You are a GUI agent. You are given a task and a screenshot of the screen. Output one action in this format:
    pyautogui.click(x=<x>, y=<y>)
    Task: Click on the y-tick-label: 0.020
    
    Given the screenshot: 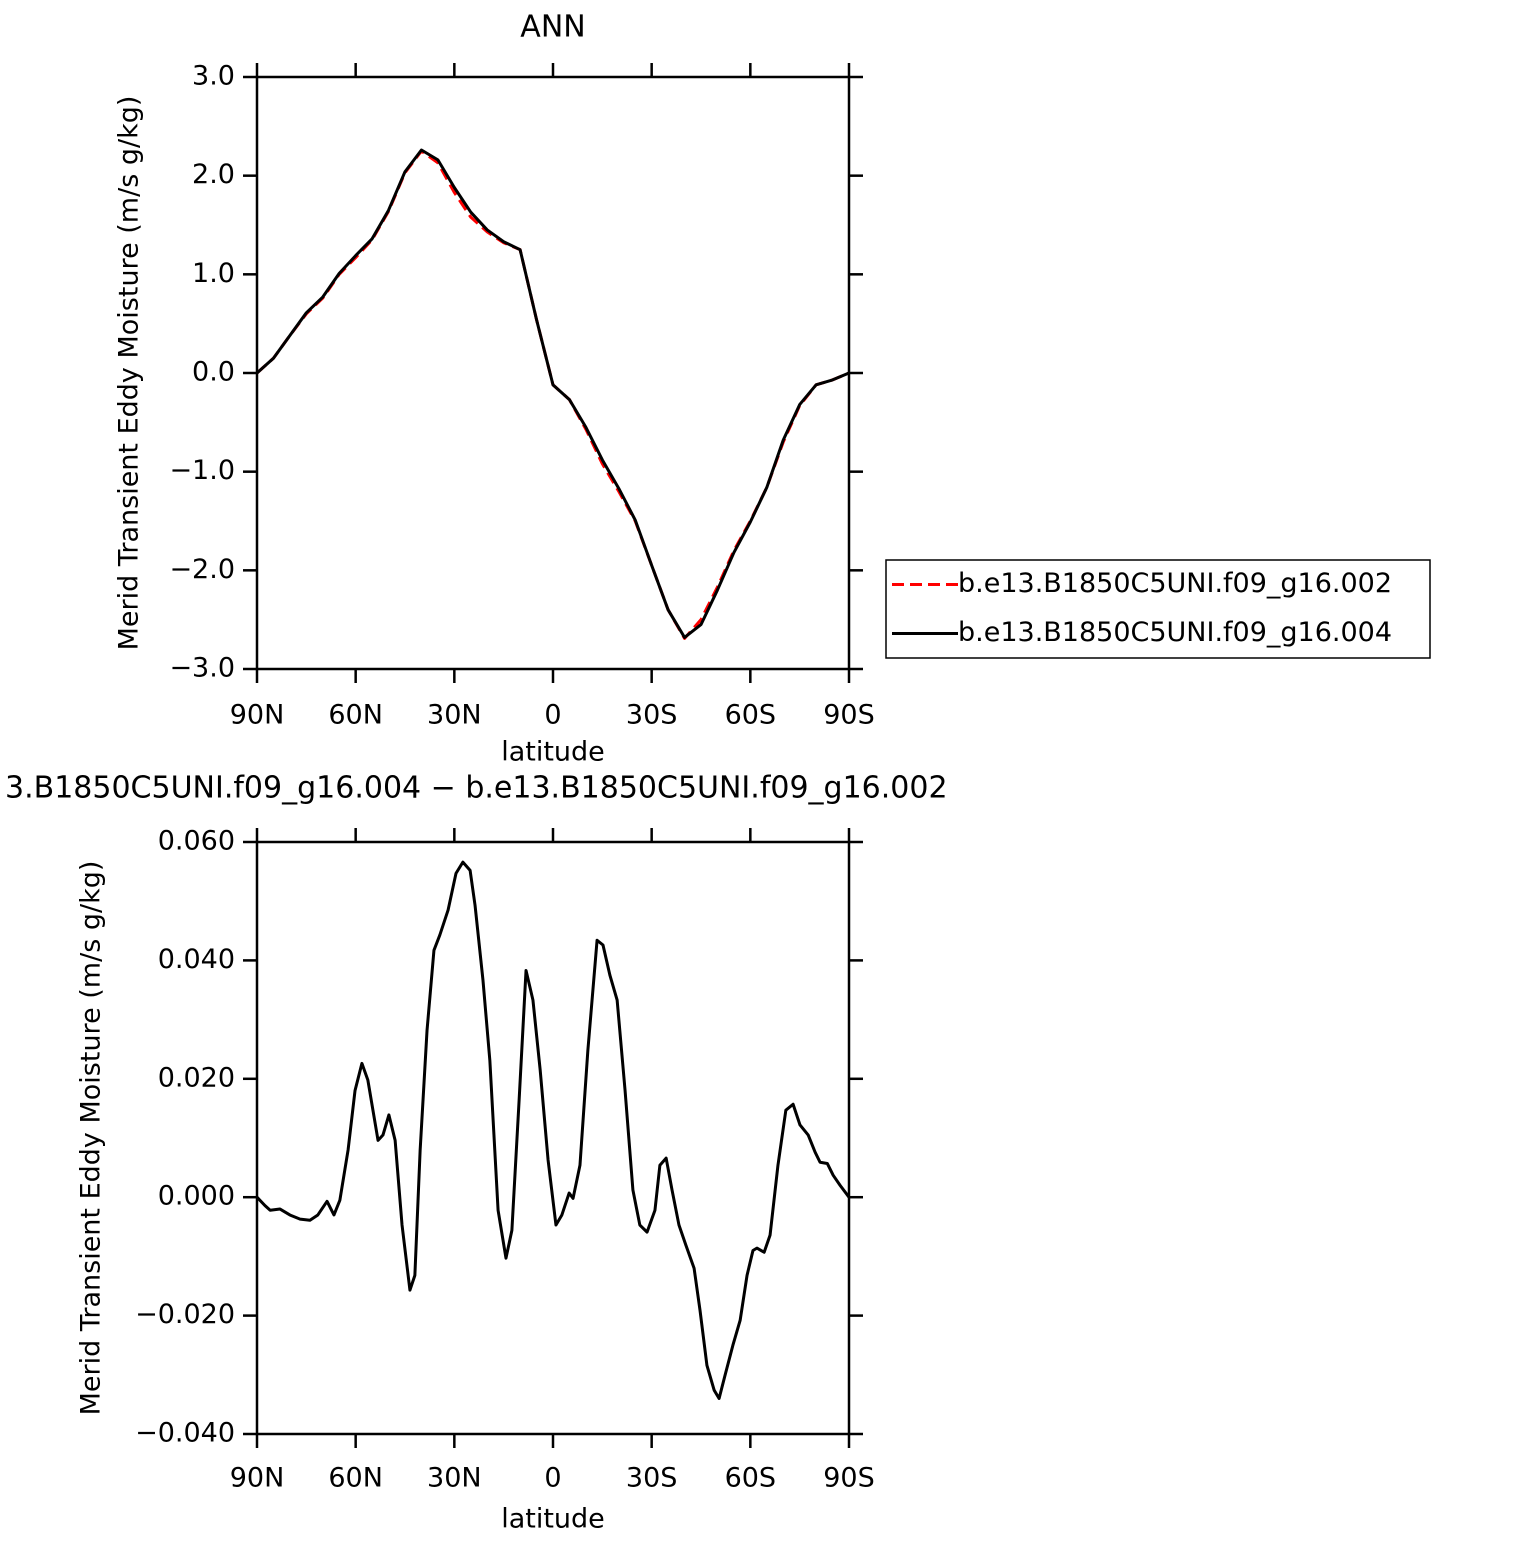 What is the action you would take?
    pyautogui.click(x=196, y=1077)
    